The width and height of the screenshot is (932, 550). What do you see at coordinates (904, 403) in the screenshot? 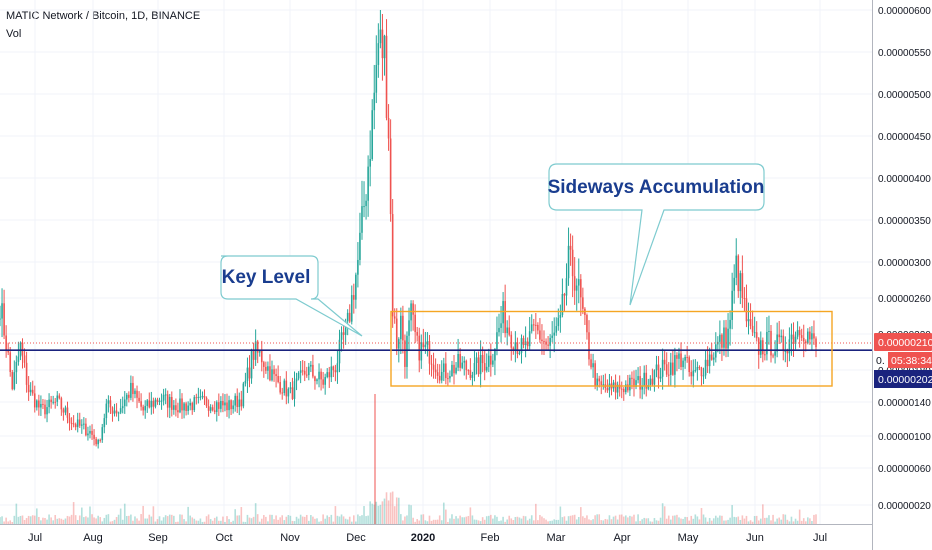
I see `y-tick-label: 0.00000140` at bounding box center [904, 403].